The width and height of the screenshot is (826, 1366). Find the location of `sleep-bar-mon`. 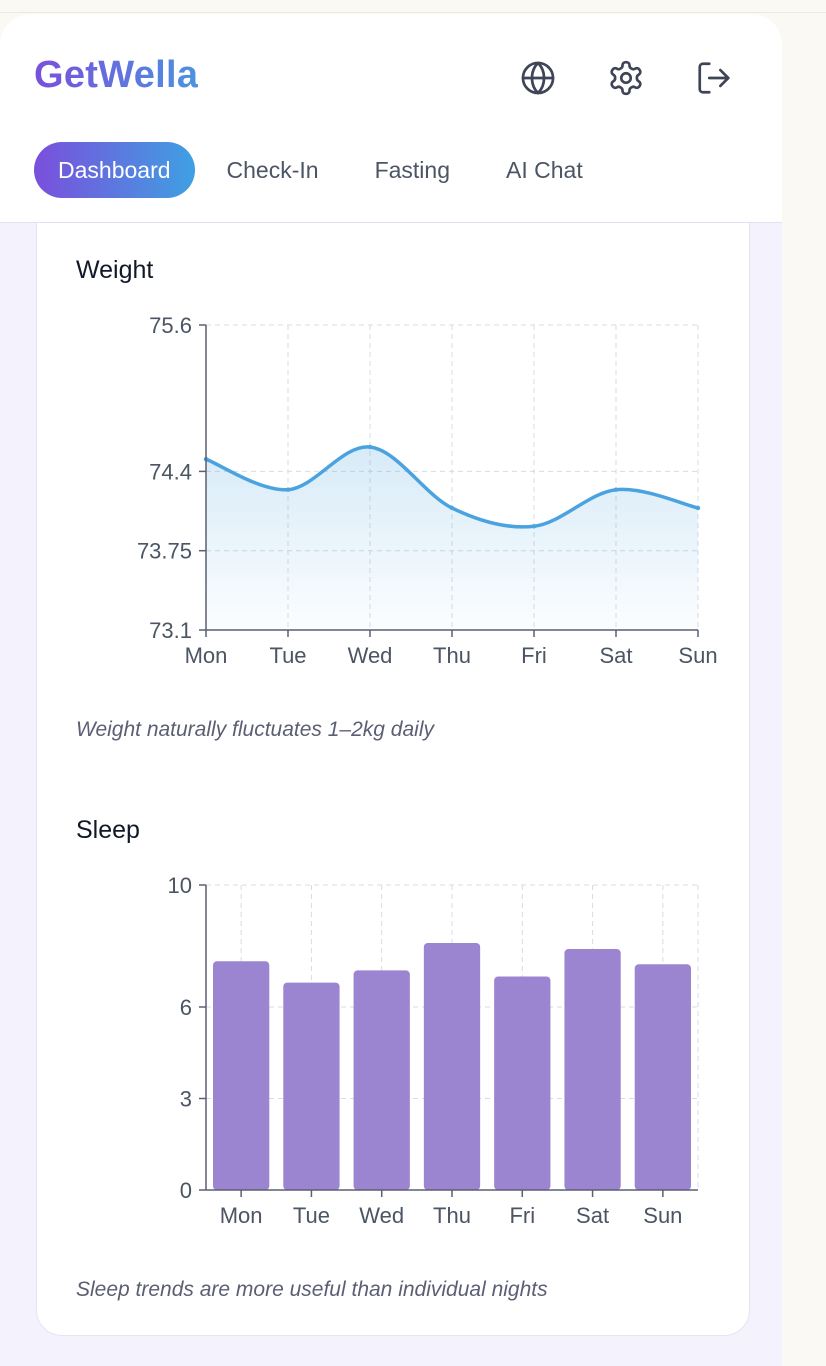

sleep-bar-mon is located at coordinates (241, 1075).